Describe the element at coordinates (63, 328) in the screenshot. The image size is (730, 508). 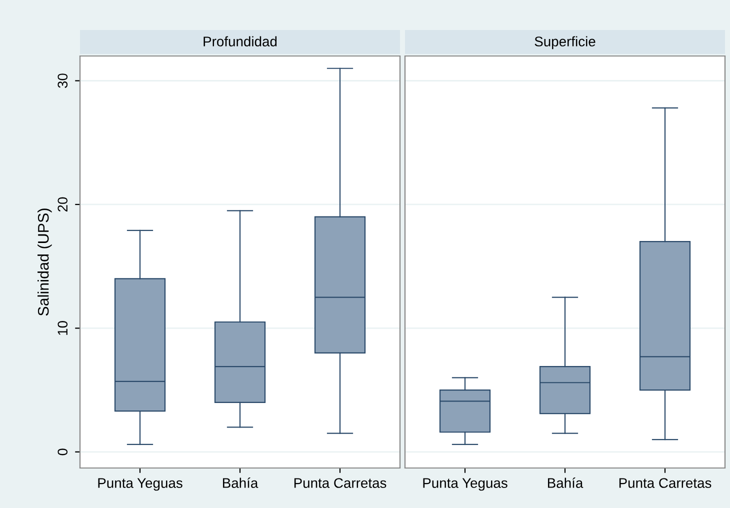
I see `y-tick-label: 10` at that location.